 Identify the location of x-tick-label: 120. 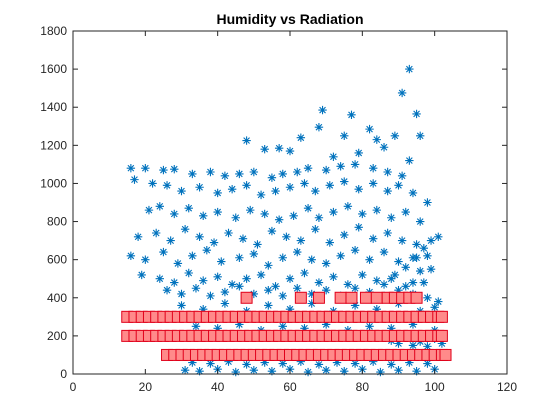
(507, 387).